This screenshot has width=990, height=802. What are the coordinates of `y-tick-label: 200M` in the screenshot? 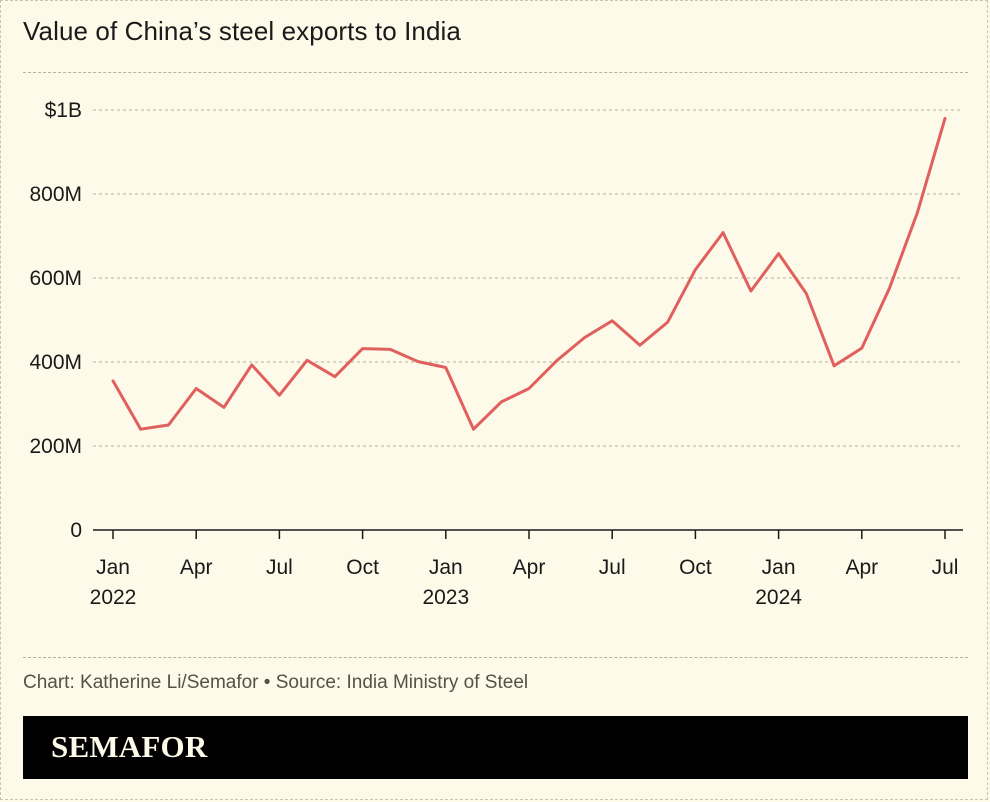 It's located at (55, 446).